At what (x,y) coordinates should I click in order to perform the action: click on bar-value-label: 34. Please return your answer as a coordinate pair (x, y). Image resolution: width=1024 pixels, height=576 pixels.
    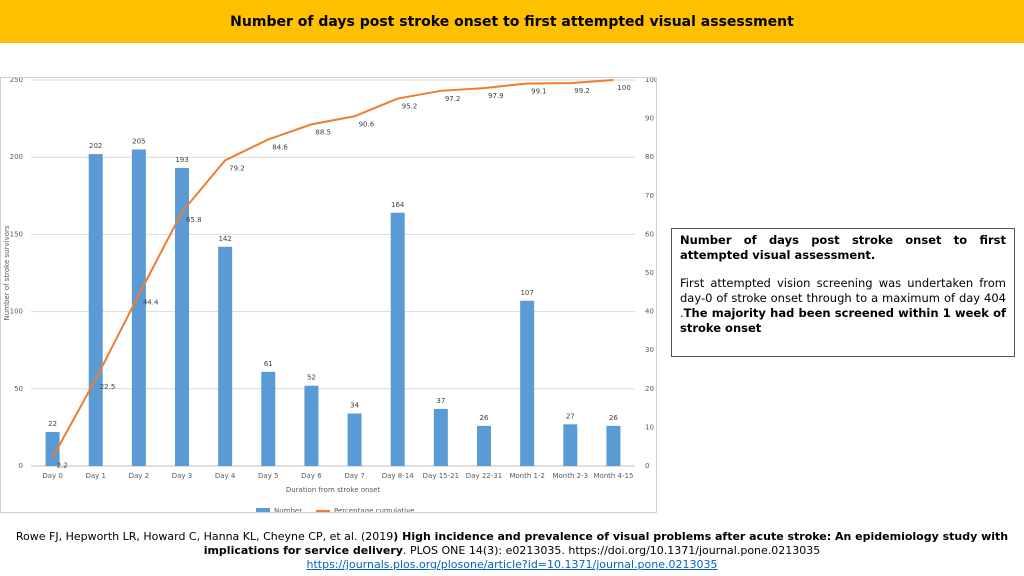
    Looking at the image, I should click on (354, 406).